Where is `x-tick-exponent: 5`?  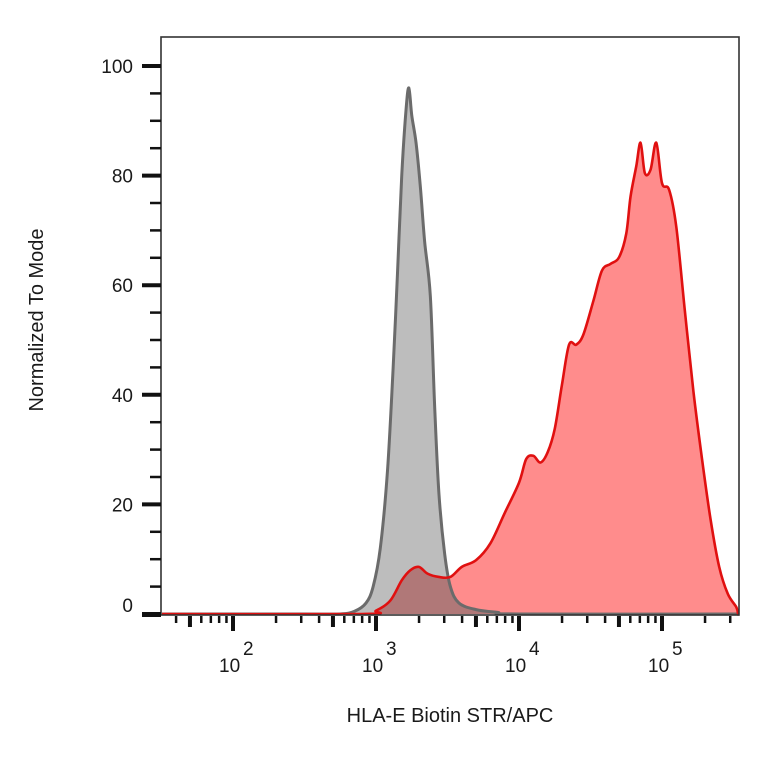
x-tick-exponent: 5 is located at coordinates (677, 649).